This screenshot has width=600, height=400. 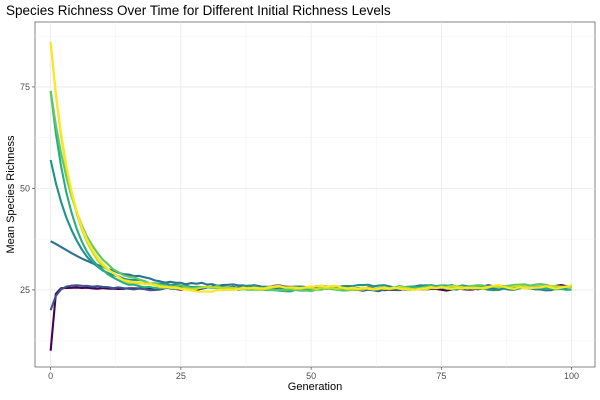 I want to click on x-tick-label: 25, so click(x=181, y=376).